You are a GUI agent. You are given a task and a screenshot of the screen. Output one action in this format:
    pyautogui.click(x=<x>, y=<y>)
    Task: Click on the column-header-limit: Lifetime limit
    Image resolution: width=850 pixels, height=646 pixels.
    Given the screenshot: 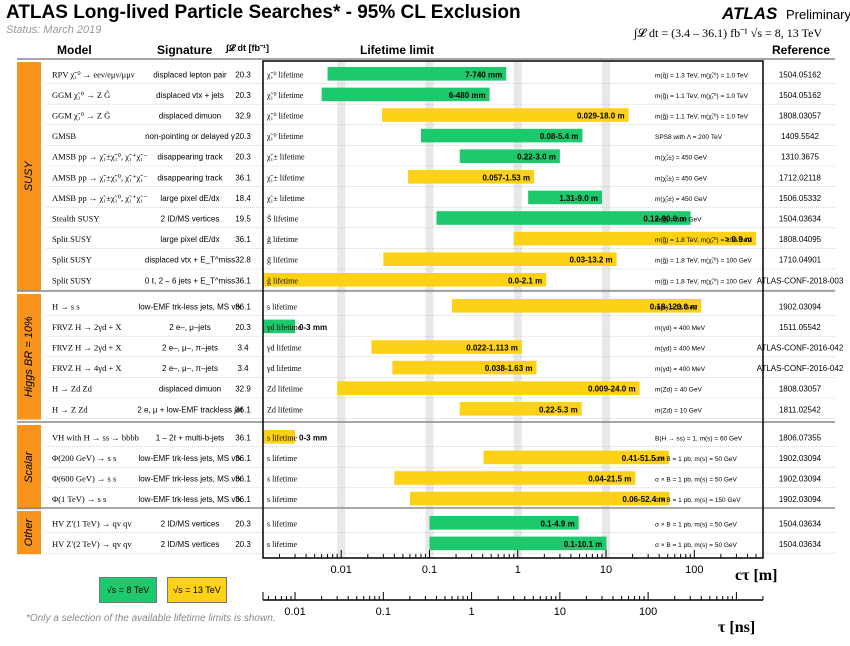 What is the action you would take?
    pyautogui.click(x=397, y=50)
    